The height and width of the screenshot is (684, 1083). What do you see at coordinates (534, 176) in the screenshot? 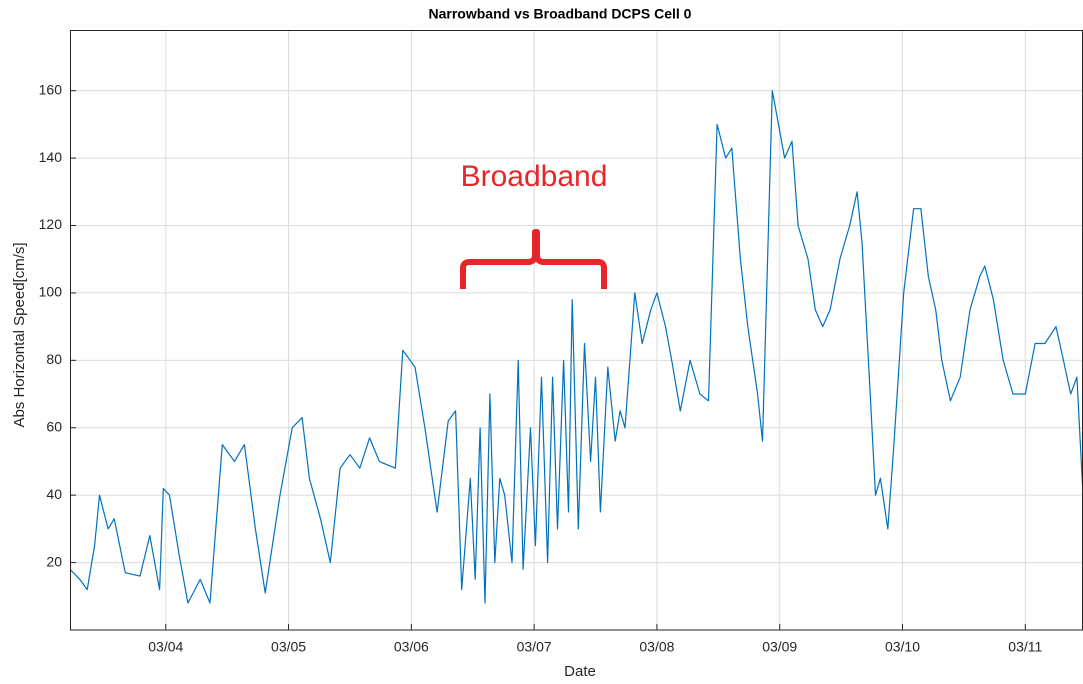
I see `annotation: Broadband` at bounding box center [534, 176].